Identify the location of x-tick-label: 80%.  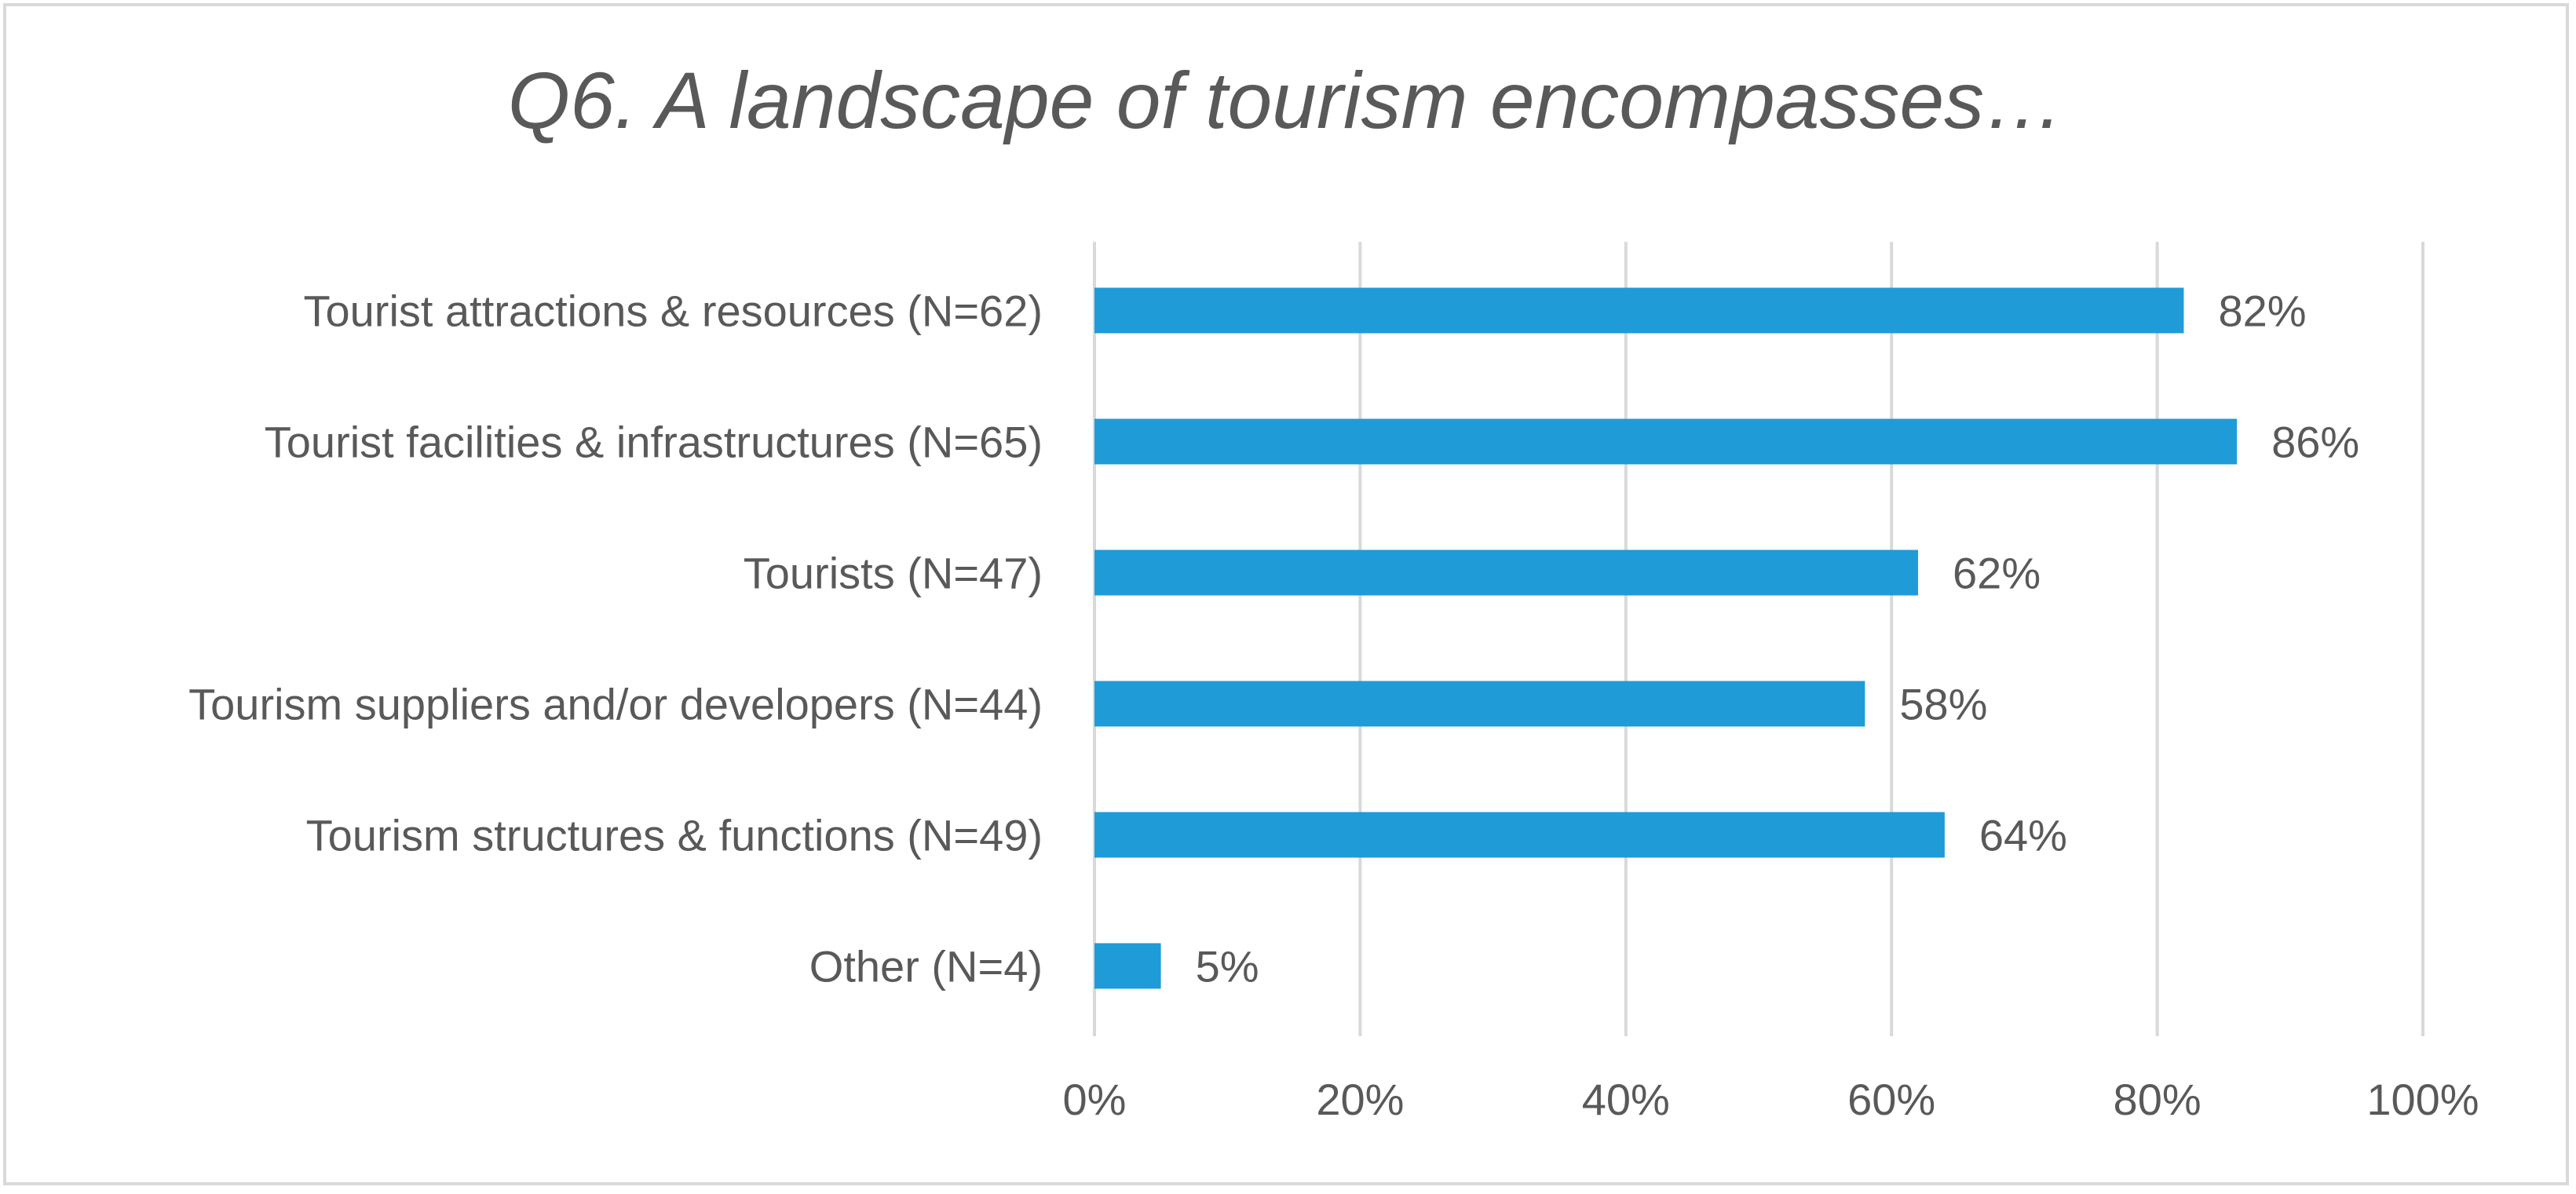
(2157, 1099).